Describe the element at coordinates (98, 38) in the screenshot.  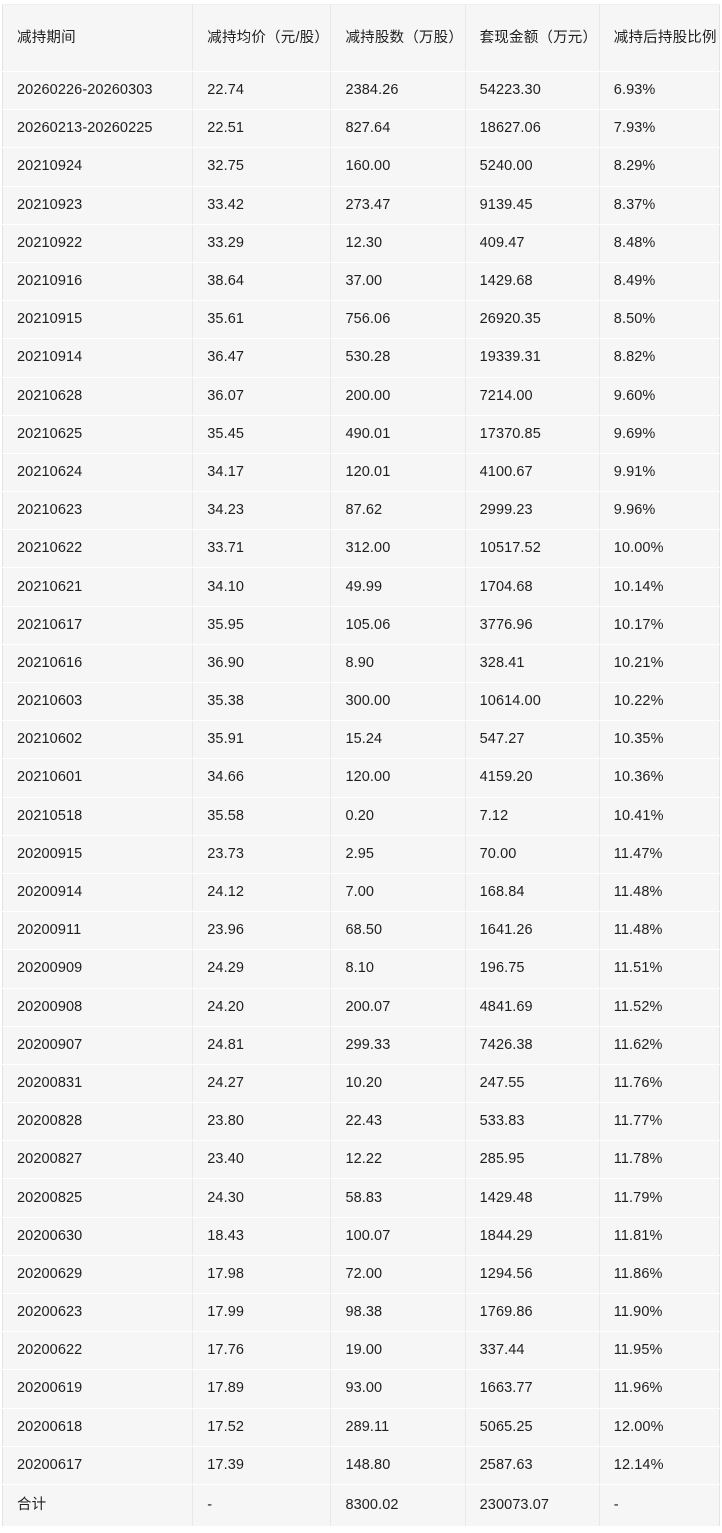
I see `column-header-period: 减持期间` at that location.